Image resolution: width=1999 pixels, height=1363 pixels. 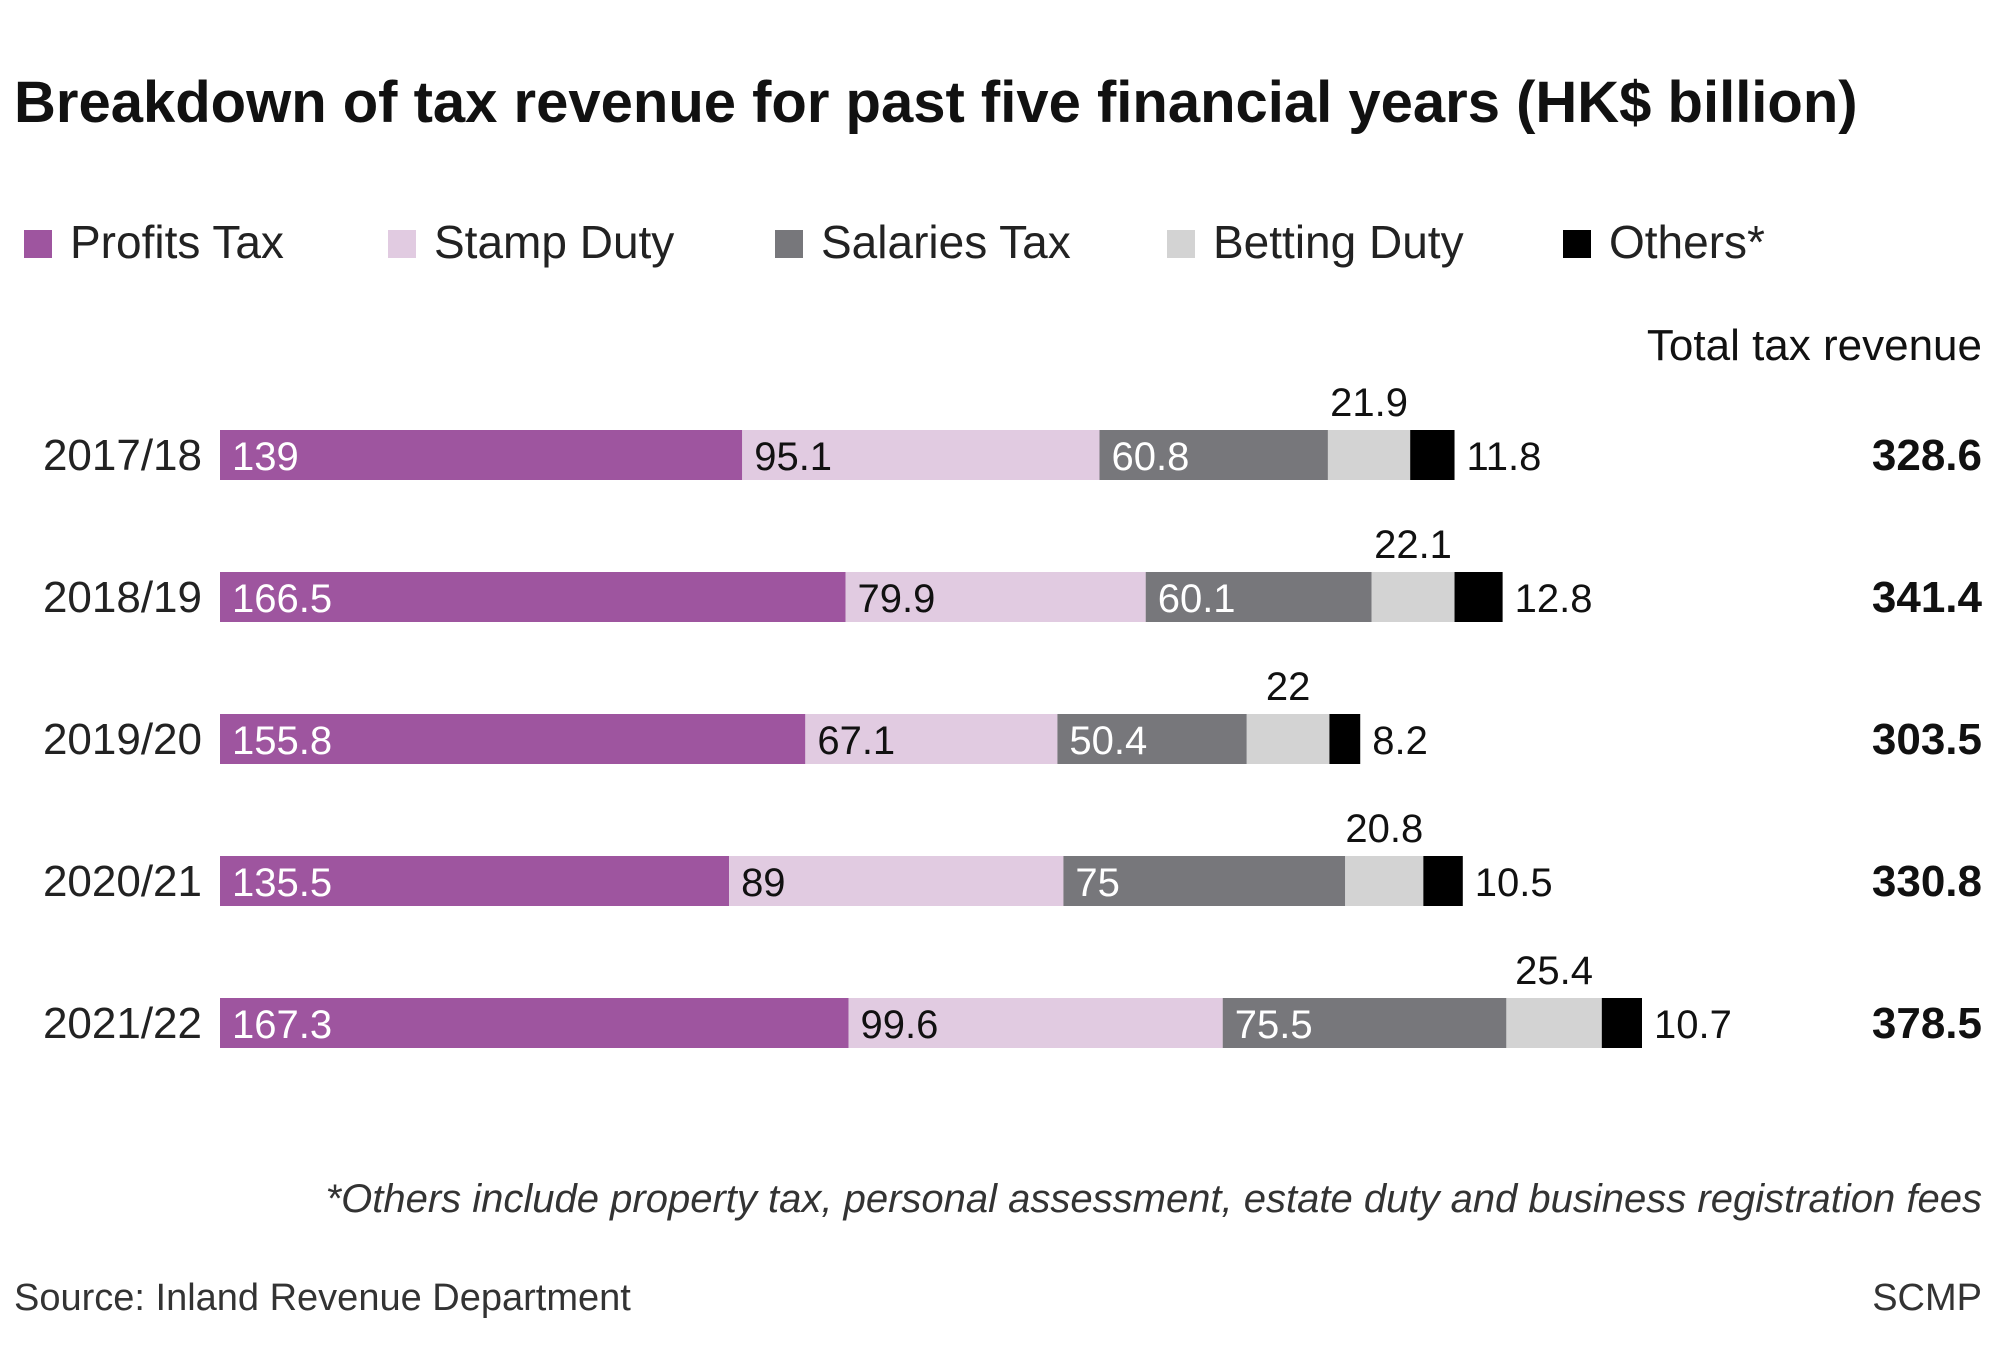 I want to click on data-label: 75.5, so click(x=1274, y=1025).